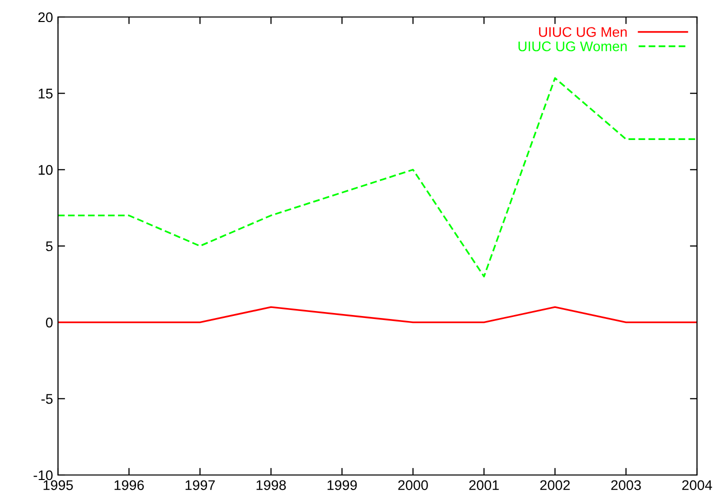 The height and width of the screenshot is (504, 720). What do you see at coordinates (49, 323) in the screenshot?
I see `y-tick-label: 0` at bounding box center [49, 323].